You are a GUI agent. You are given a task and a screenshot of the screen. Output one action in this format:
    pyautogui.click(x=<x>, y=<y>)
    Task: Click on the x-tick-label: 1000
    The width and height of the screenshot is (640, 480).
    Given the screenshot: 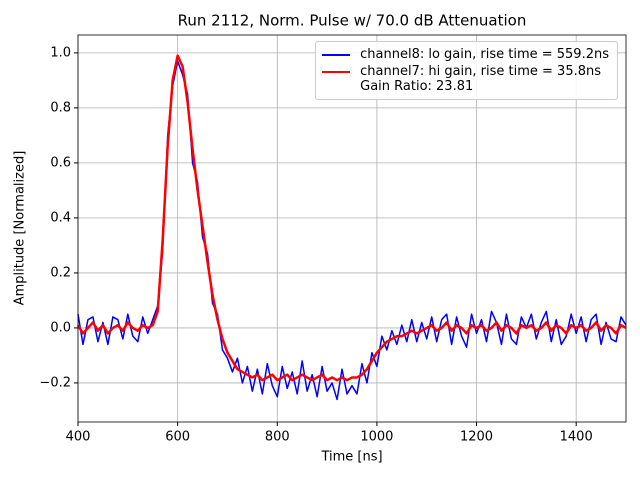 What is the action you would take?
    pyautogui.click(x=376, y=437)
    